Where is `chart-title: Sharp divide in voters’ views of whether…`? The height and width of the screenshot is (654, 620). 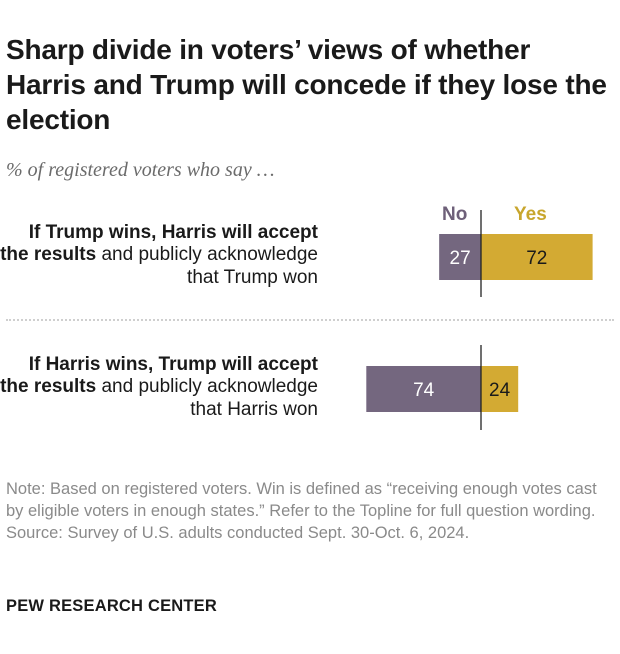
chart-title: Sharp divide in voters’ views of whether… is located at coordinates (306, 84).